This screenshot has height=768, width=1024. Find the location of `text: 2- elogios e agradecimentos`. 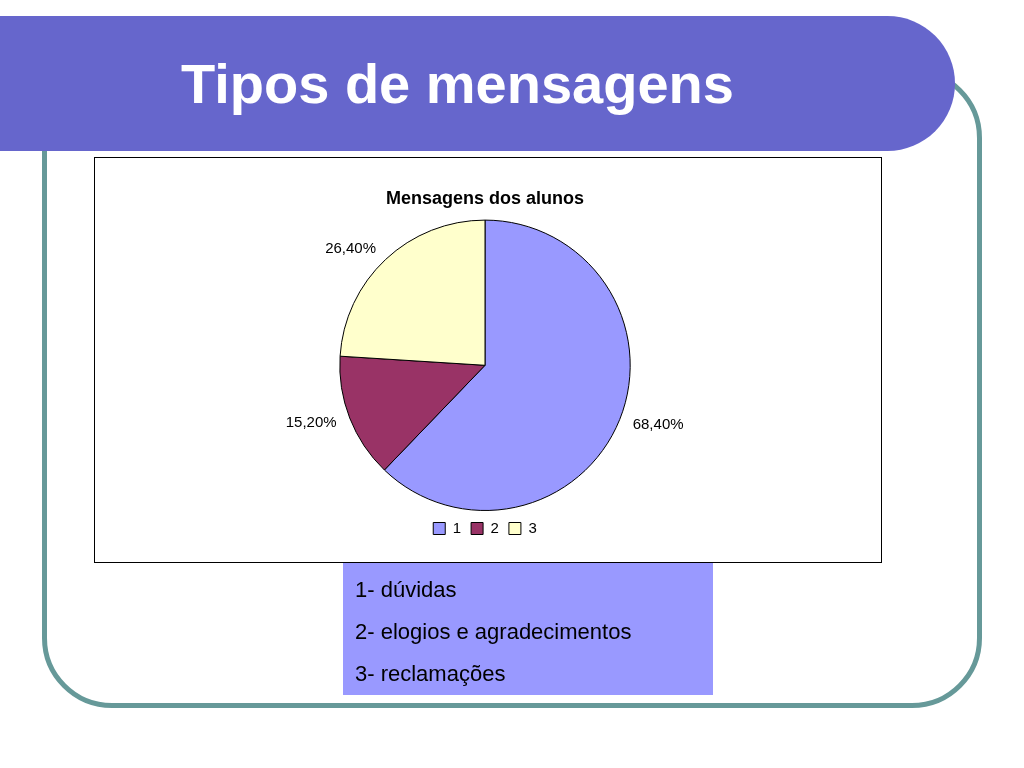

text: 2- elogios e agradecimentos is located at coordinates (494, 632).